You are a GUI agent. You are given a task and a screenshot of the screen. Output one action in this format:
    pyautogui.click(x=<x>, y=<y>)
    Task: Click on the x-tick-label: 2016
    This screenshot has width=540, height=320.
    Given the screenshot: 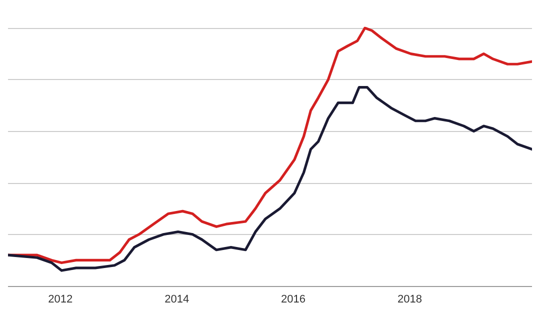 What is the action you would take?
    pyautogui.click(x=293, y=300)
    